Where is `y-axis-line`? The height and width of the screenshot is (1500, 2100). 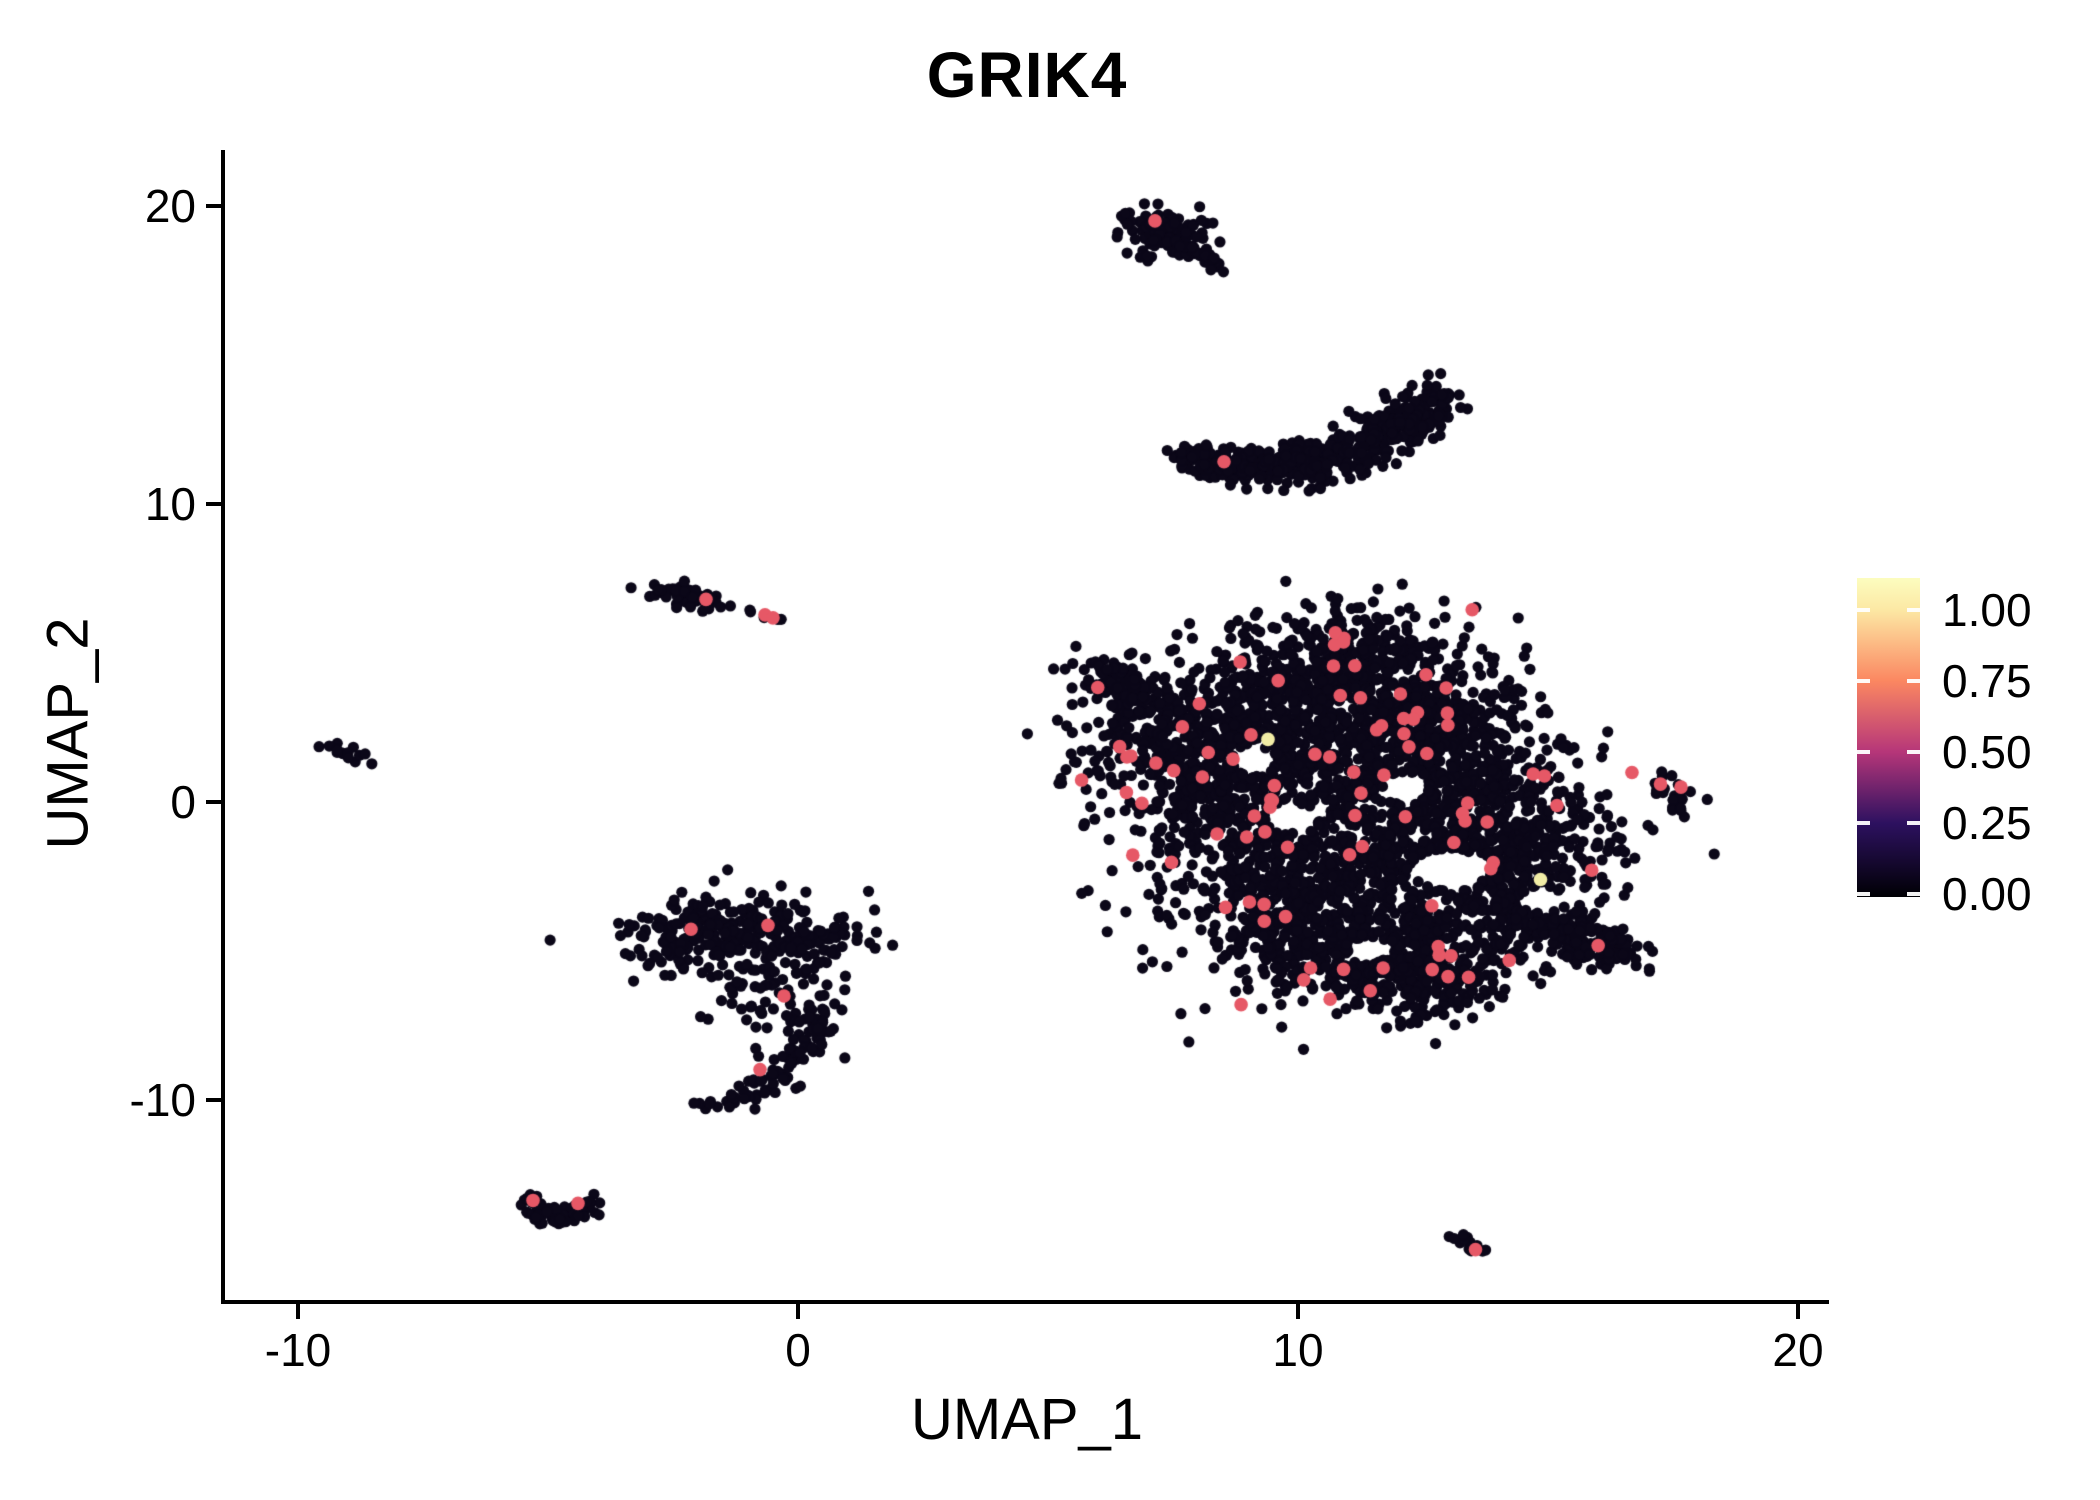 y-axis-line is located at coordinates (223, 727).